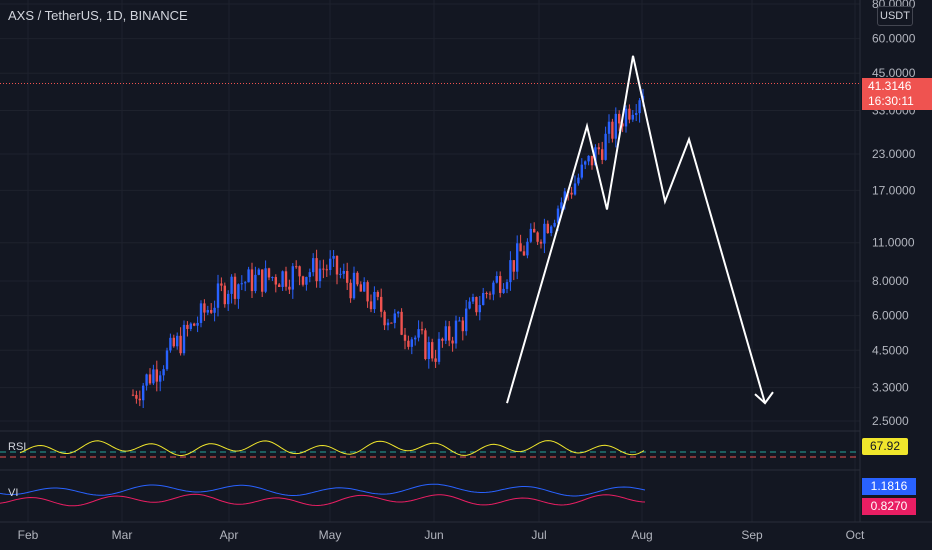 This screenshot has width=932, height=550. Describe the element at coordinates (890, 350) in the screenshot. I see `price-tick-label: 4.5000` at that location.